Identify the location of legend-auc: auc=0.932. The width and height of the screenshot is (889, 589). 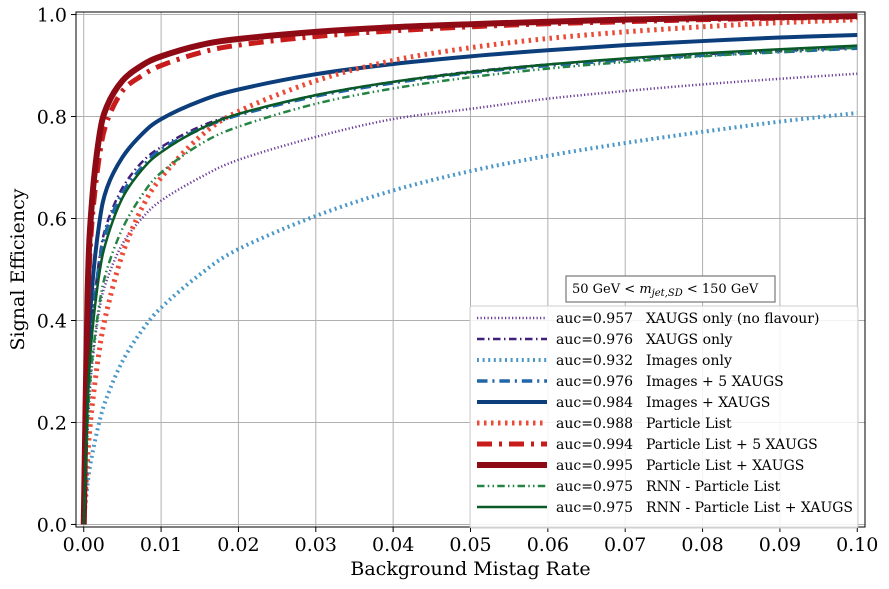
(594, 361).